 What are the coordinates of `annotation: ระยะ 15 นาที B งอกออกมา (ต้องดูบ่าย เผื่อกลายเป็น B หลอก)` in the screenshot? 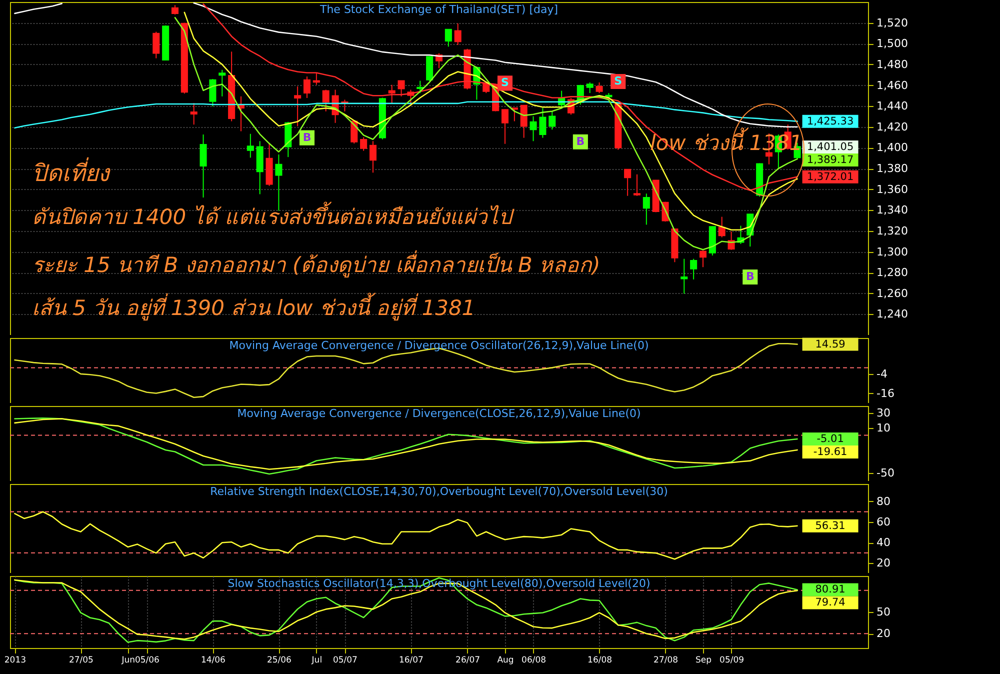 It's located at (316, 264).